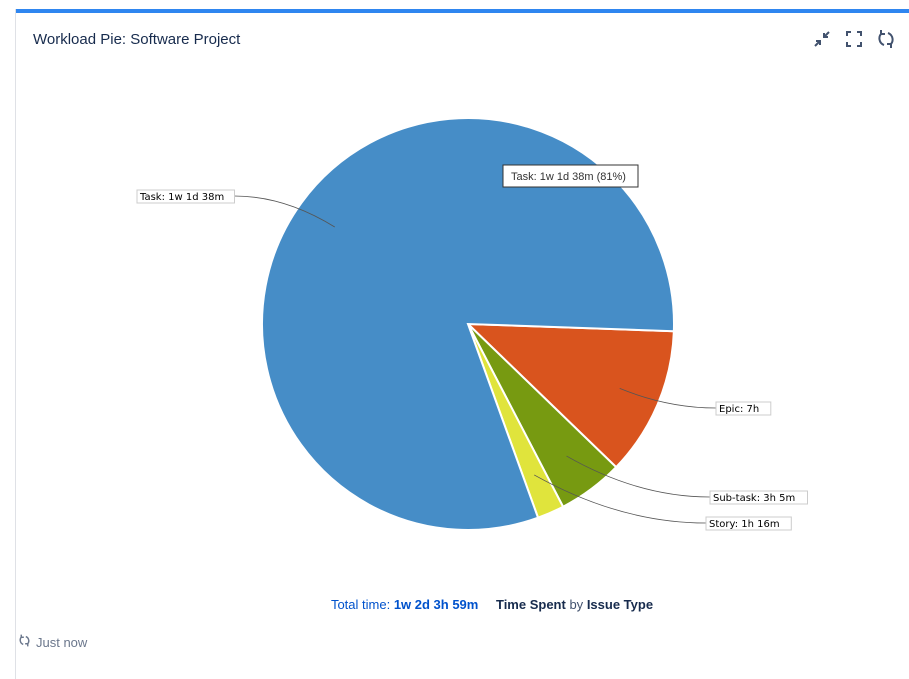 The height and width of the screenshot is (679, 909). Describe the element at coordinates (570, 395) in the screenshot. I see `pie-slice-epic` at that location.